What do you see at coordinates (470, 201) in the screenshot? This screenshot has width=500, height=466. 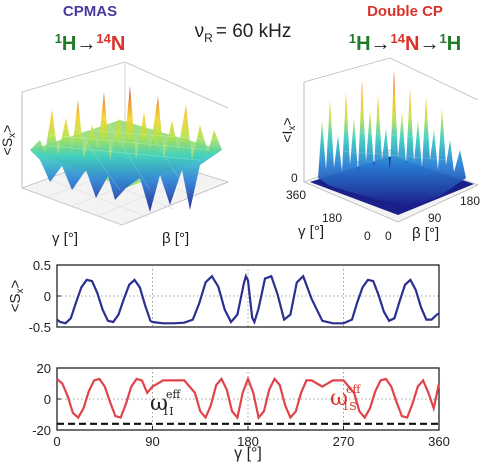 I see `surface-right-ytick: 180` at bounding box center [470, 201].